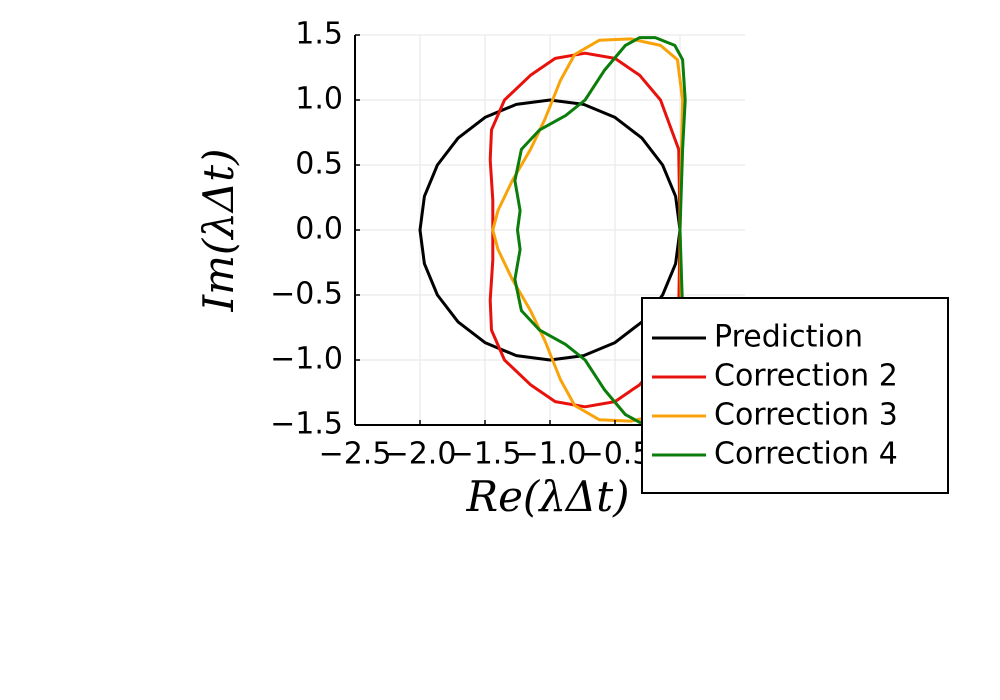  Describe the element at coordinates (355, 454) in the screenshot. I see `x-tick-label: −2.5` at that location.